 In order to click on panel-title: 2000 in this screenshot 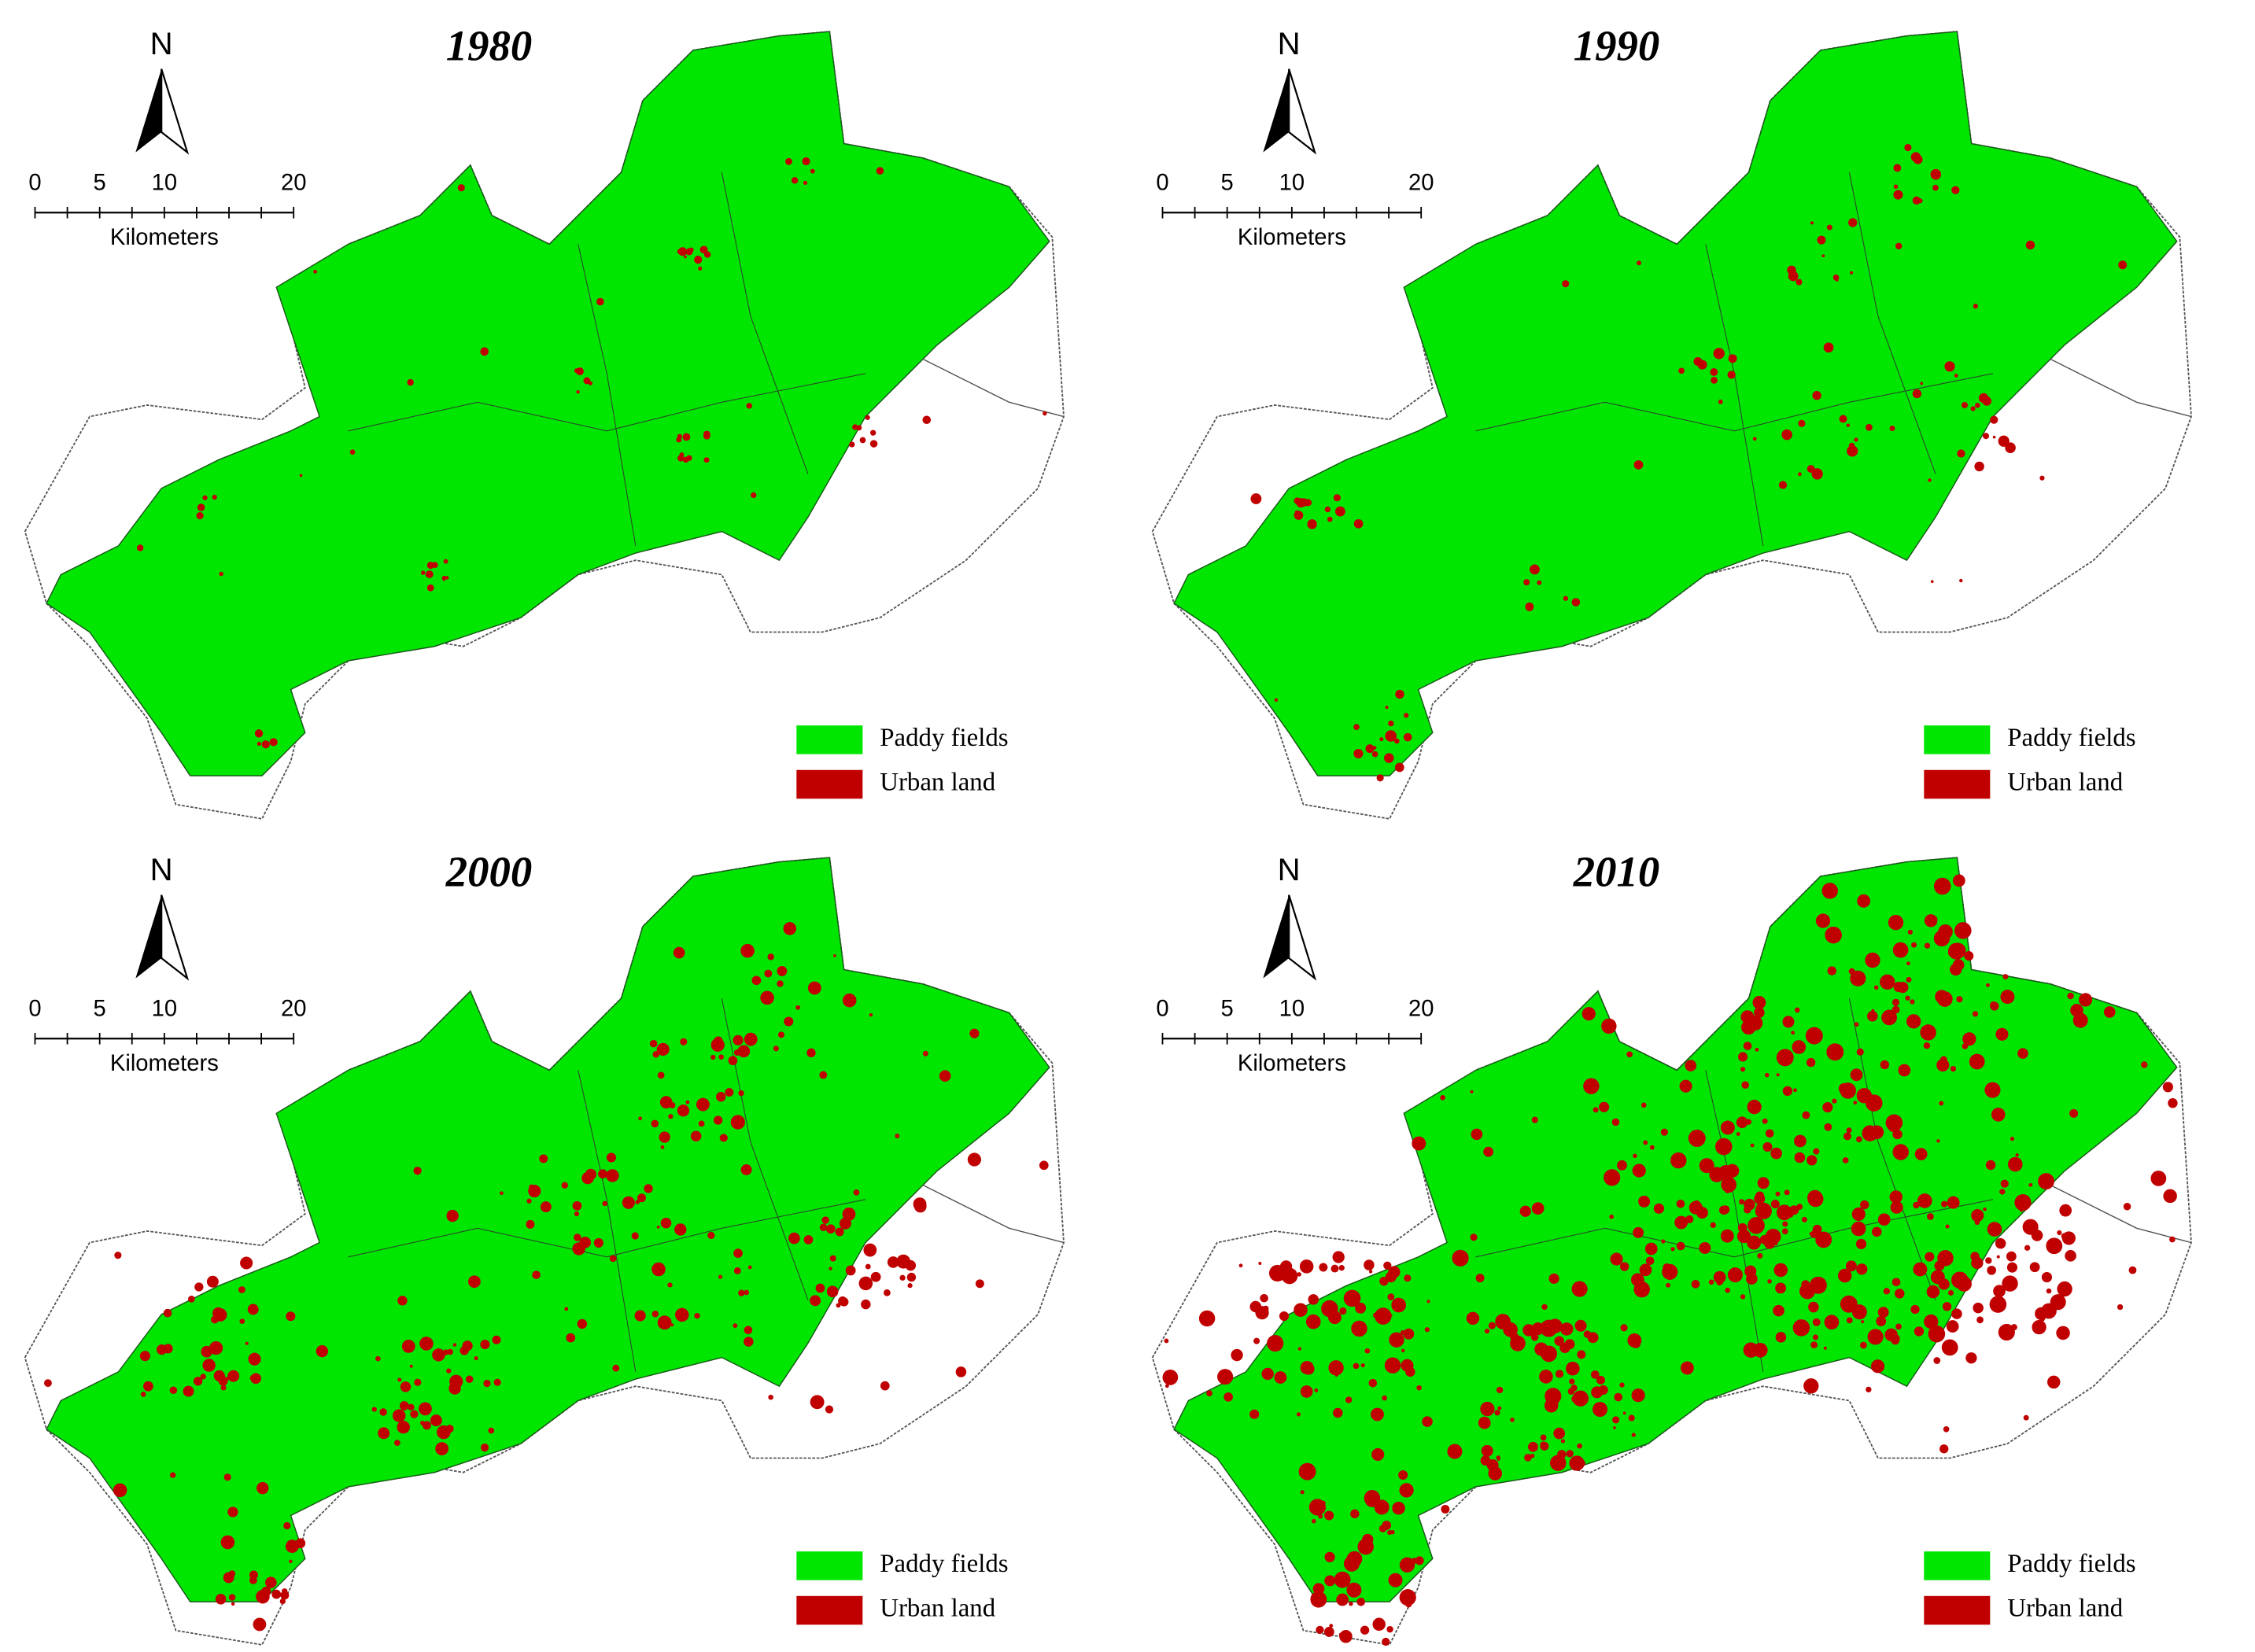, I will do `click(489, 871)`.